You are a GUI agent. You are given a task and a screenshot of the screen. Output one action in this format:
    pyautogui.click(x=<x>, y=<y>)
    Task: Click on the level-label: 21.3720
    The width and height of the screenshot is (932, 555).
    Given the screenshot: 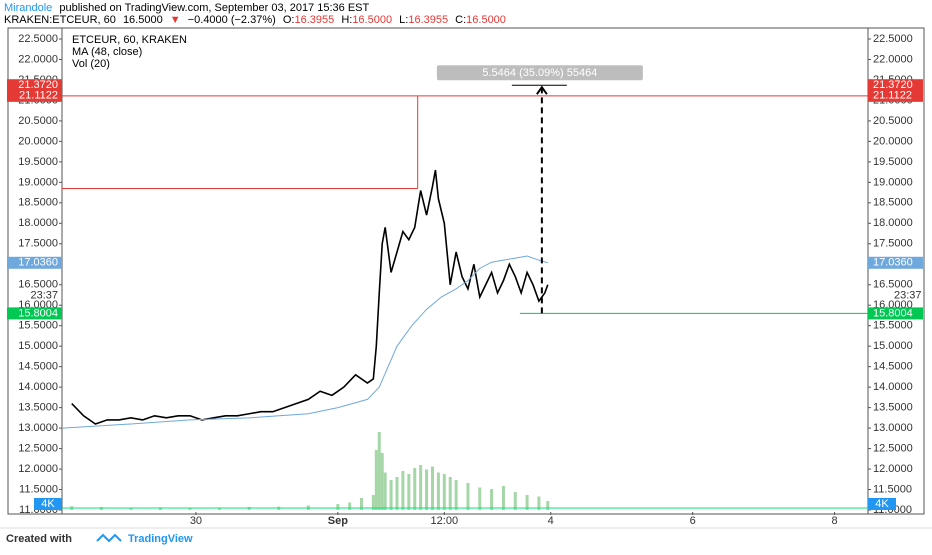 What is the action you would take?
    pyautogui.click(x=38, y=85)
    